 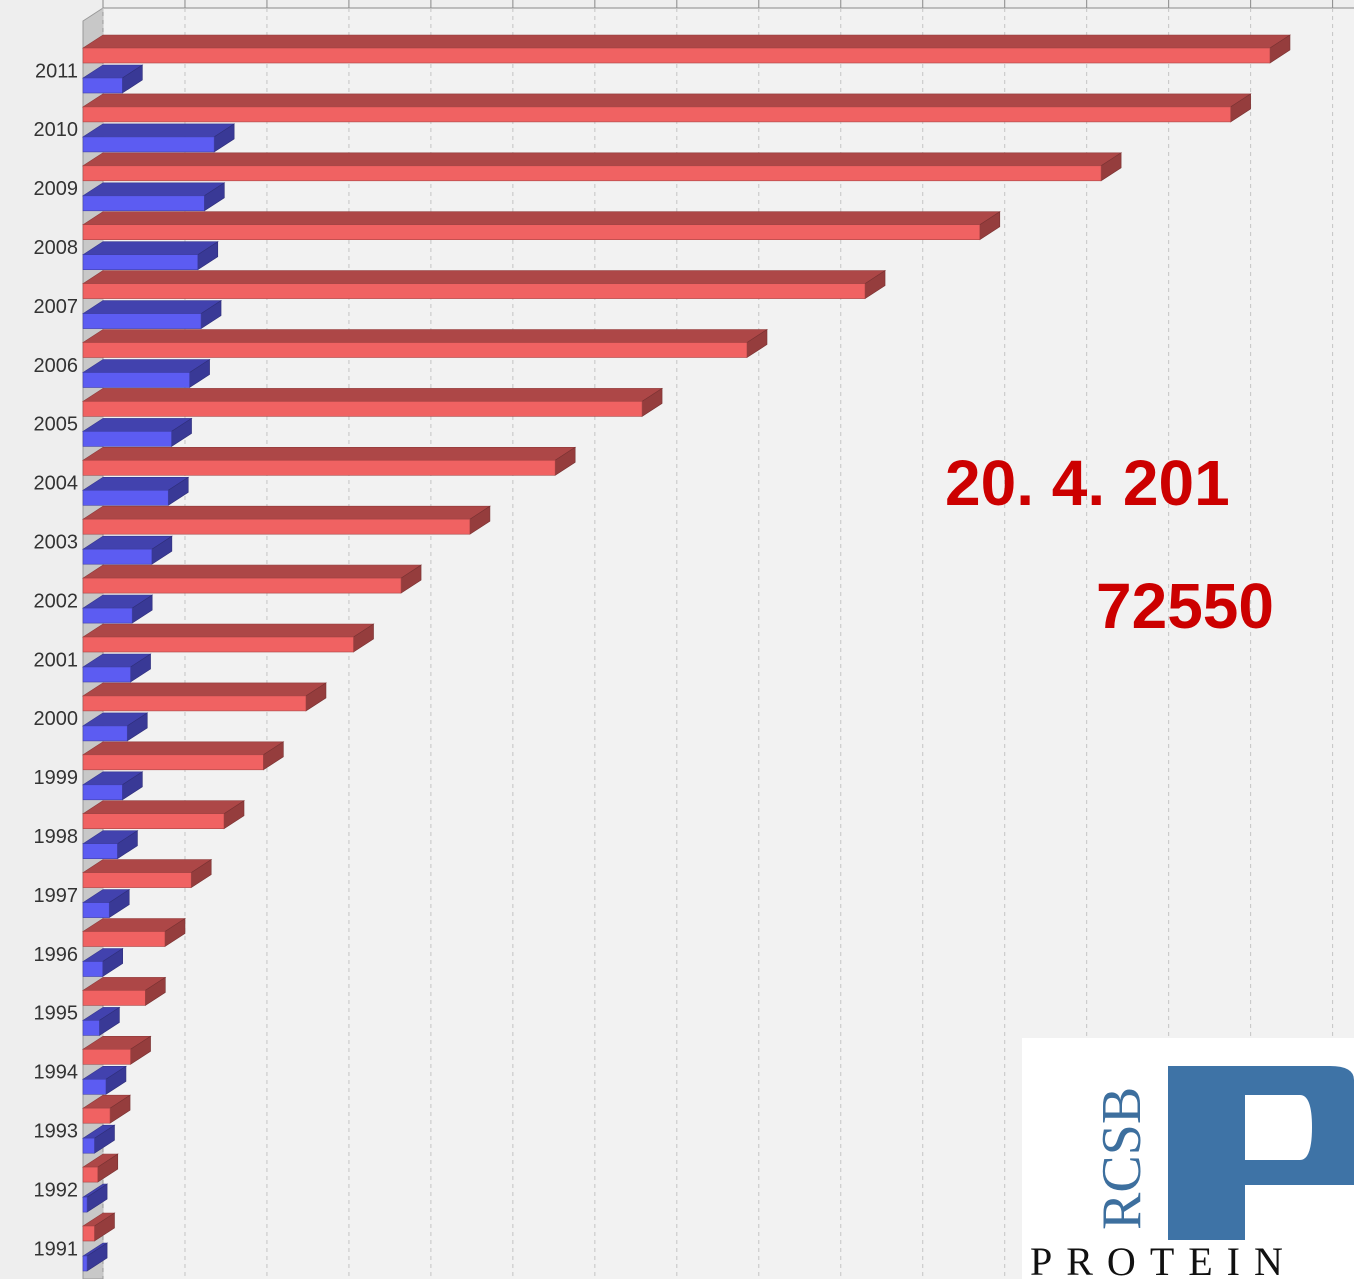 I want to click on annotation-date: 20. 4. 201, so click(x=1087, y=483).